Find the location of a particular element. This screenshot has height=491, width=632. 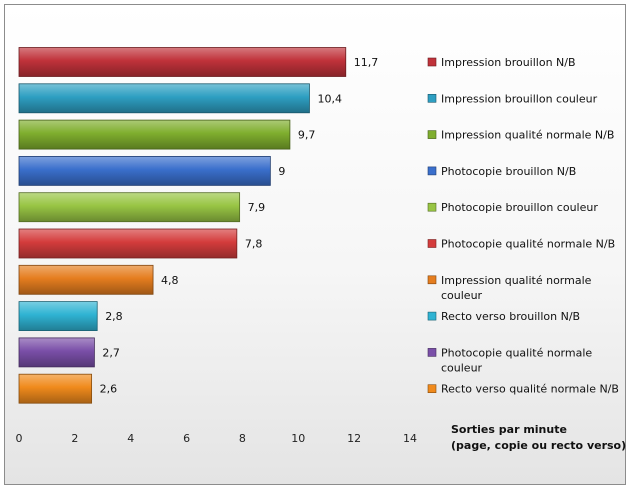

legend-label: Photocopie qualité normale N/B is located at coordinates (528, 244).